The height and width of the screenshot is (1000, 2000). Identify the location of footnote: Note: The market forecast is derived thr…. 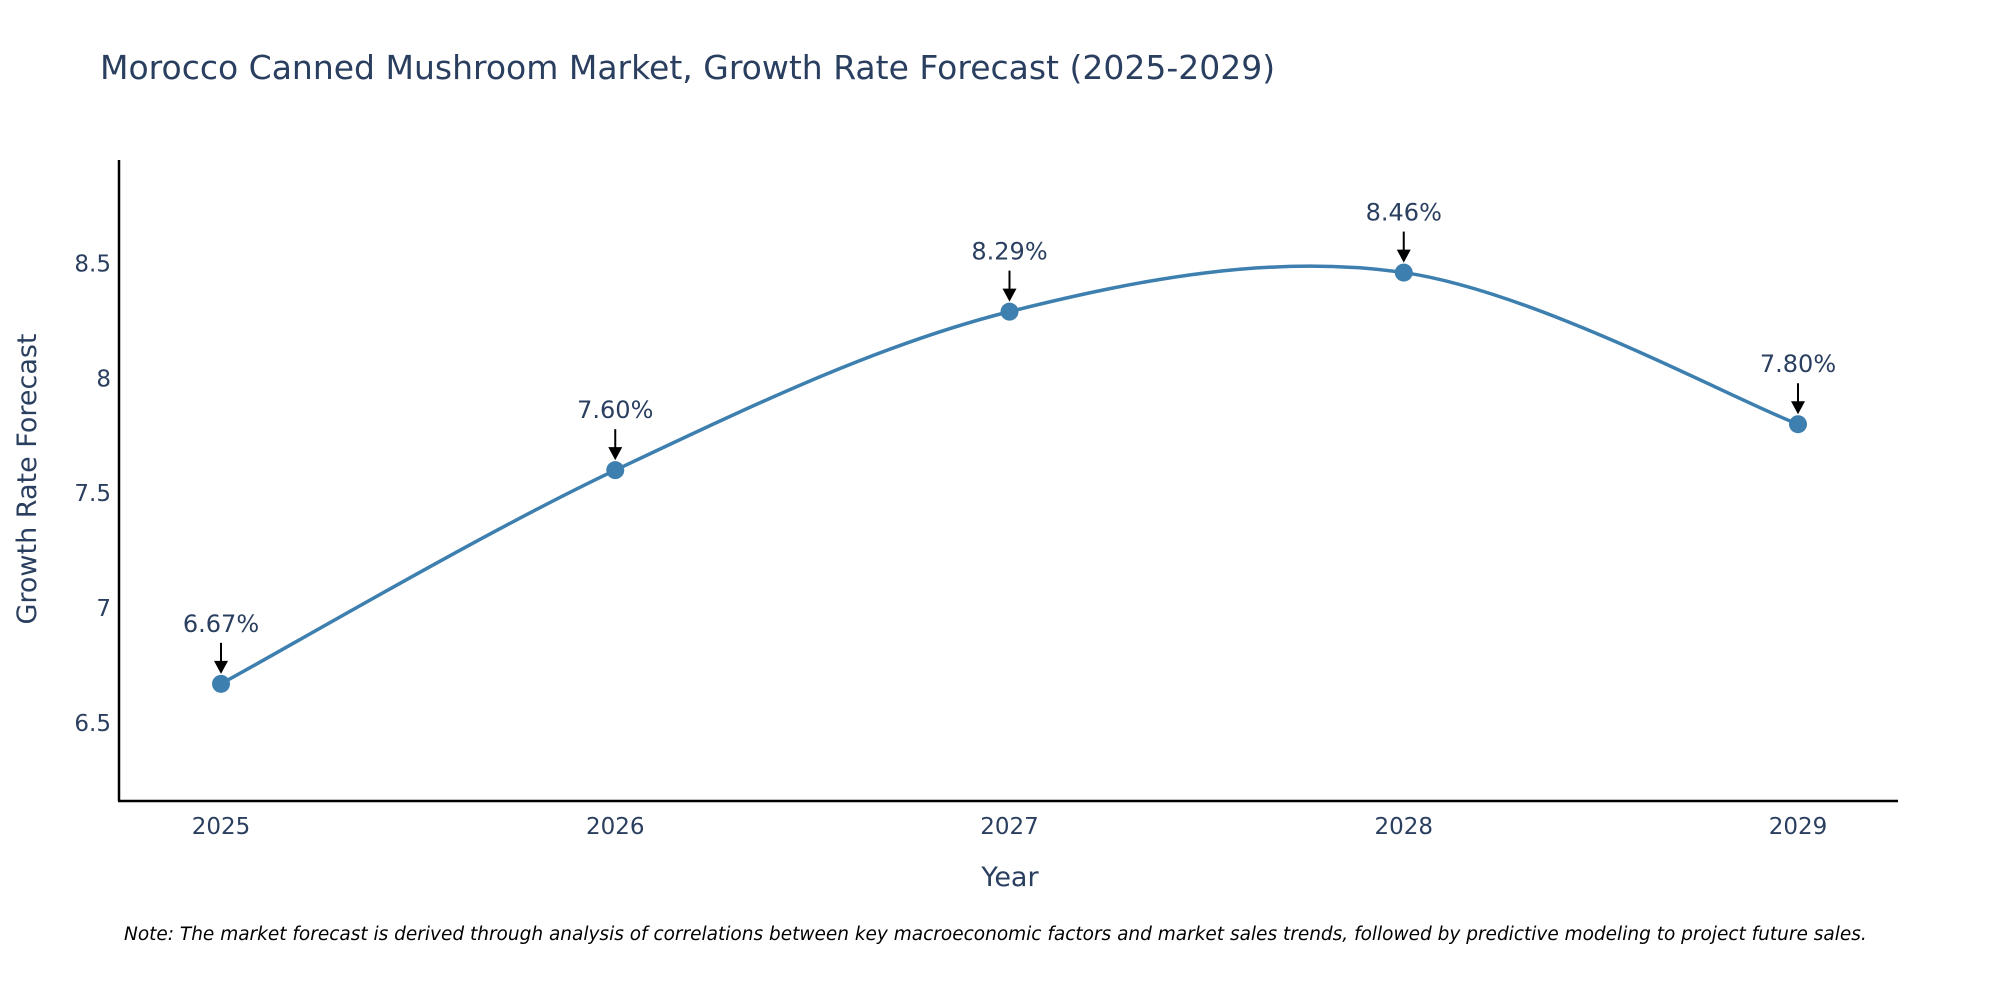
(995, 934).